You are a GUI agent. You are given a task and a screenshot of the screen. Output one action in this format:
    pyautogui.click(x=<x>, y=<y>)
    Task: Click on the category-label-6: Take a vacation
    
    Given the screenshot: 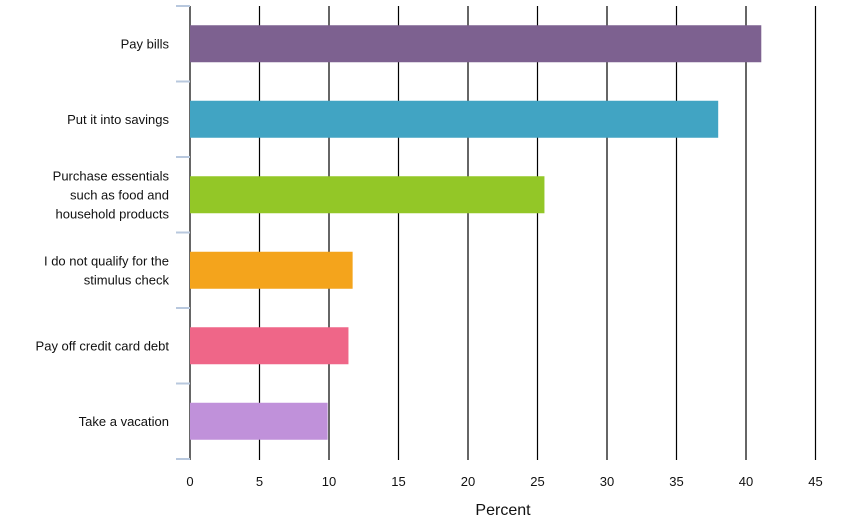 What is the action you would take?
    pyautogui.click(x=124, y=421)
    